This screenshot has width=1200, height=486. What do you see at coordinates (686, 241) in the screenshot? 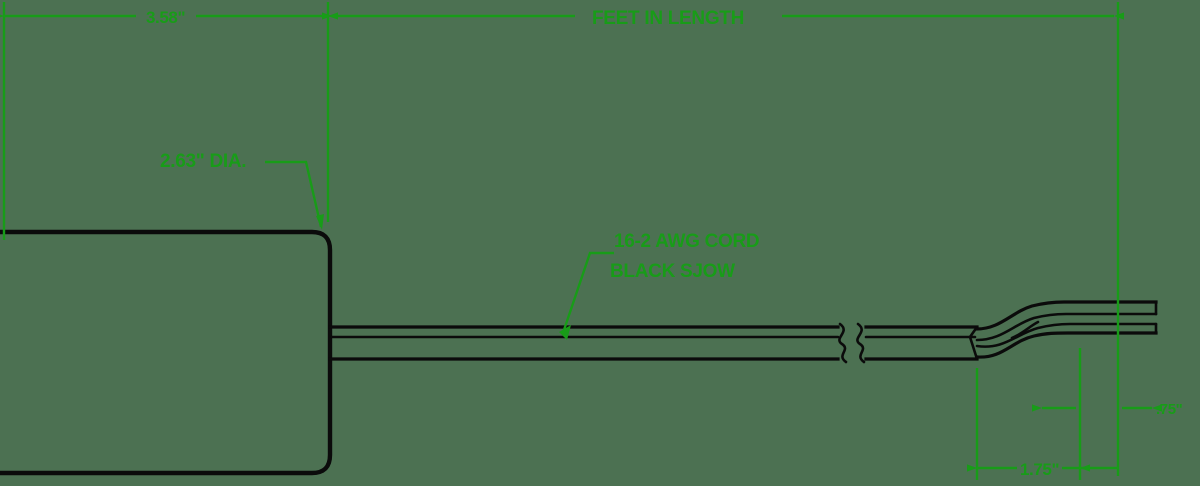
I see `note-cord-spec-line-1: 16-2 AWG CORD` at bounding box center [686, 241].